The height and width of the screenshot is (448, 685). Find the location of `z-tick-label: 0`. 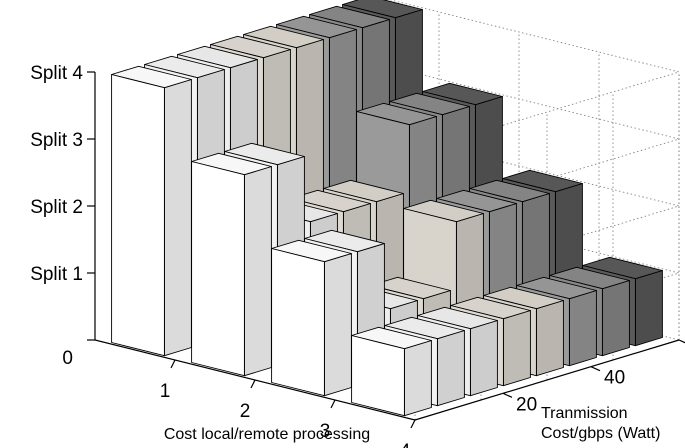

z-tick-label: 0 is located at coordinates (67, 358).